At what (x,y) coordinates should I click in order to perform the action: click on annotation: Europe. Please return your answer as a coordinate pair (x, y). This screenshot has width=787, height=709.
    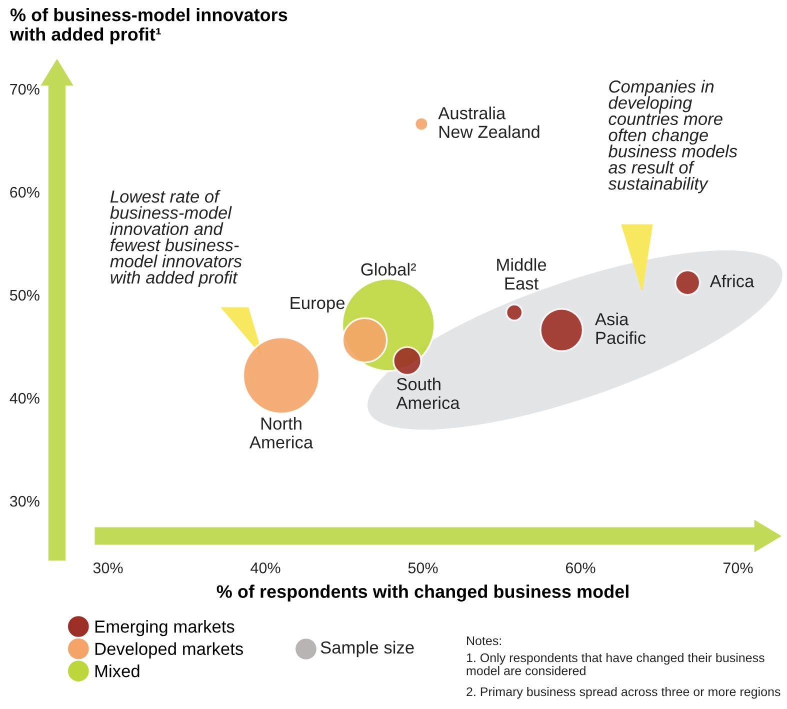
    Looking at the image, I should click on (317, 304).